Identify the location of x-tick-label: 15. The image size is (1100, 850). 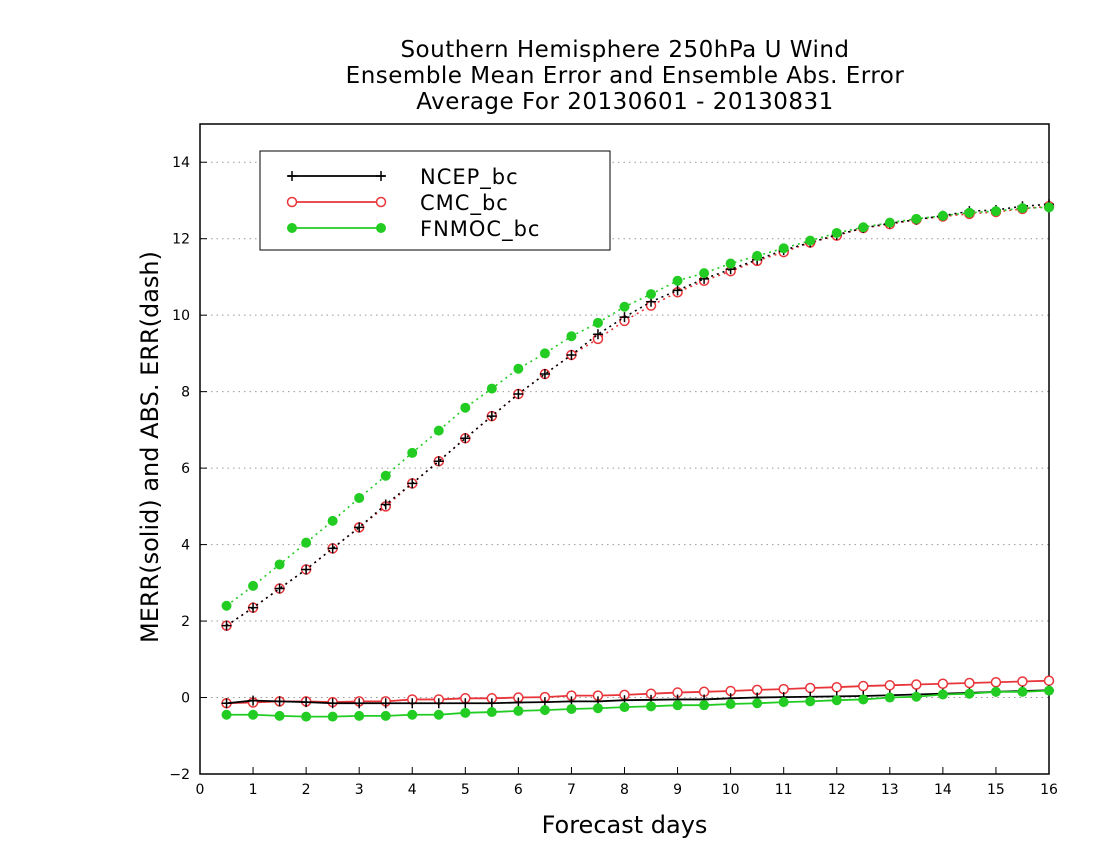
(996, 790).